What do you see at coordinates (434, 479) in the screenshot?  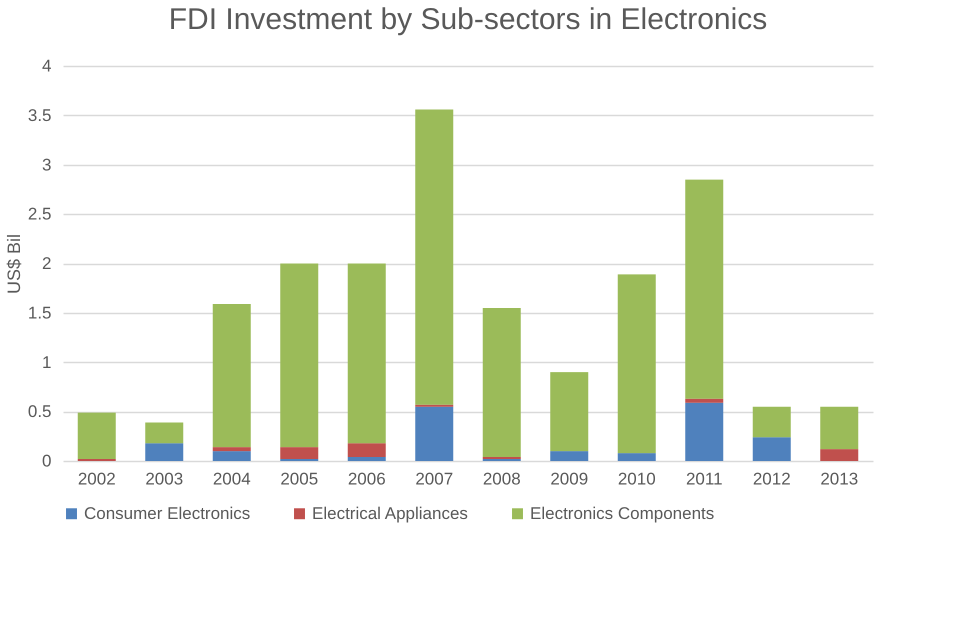 I see `x-tick-label: 2007` at bounding box center [434, 479].